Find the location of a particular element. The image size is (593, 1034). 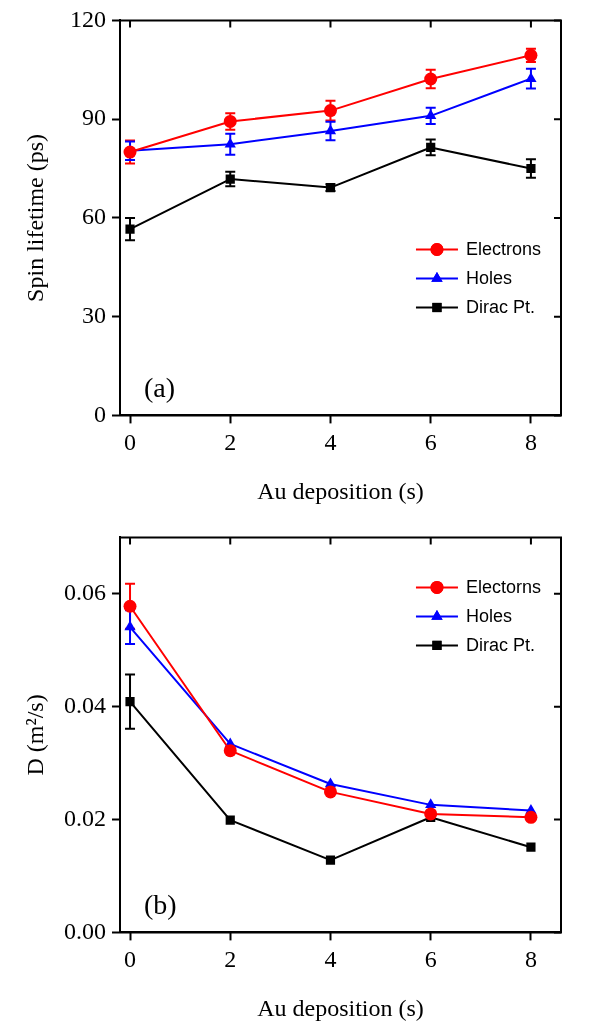

y-axis-title: D (m²/s) is located at coordinates (34, 735).